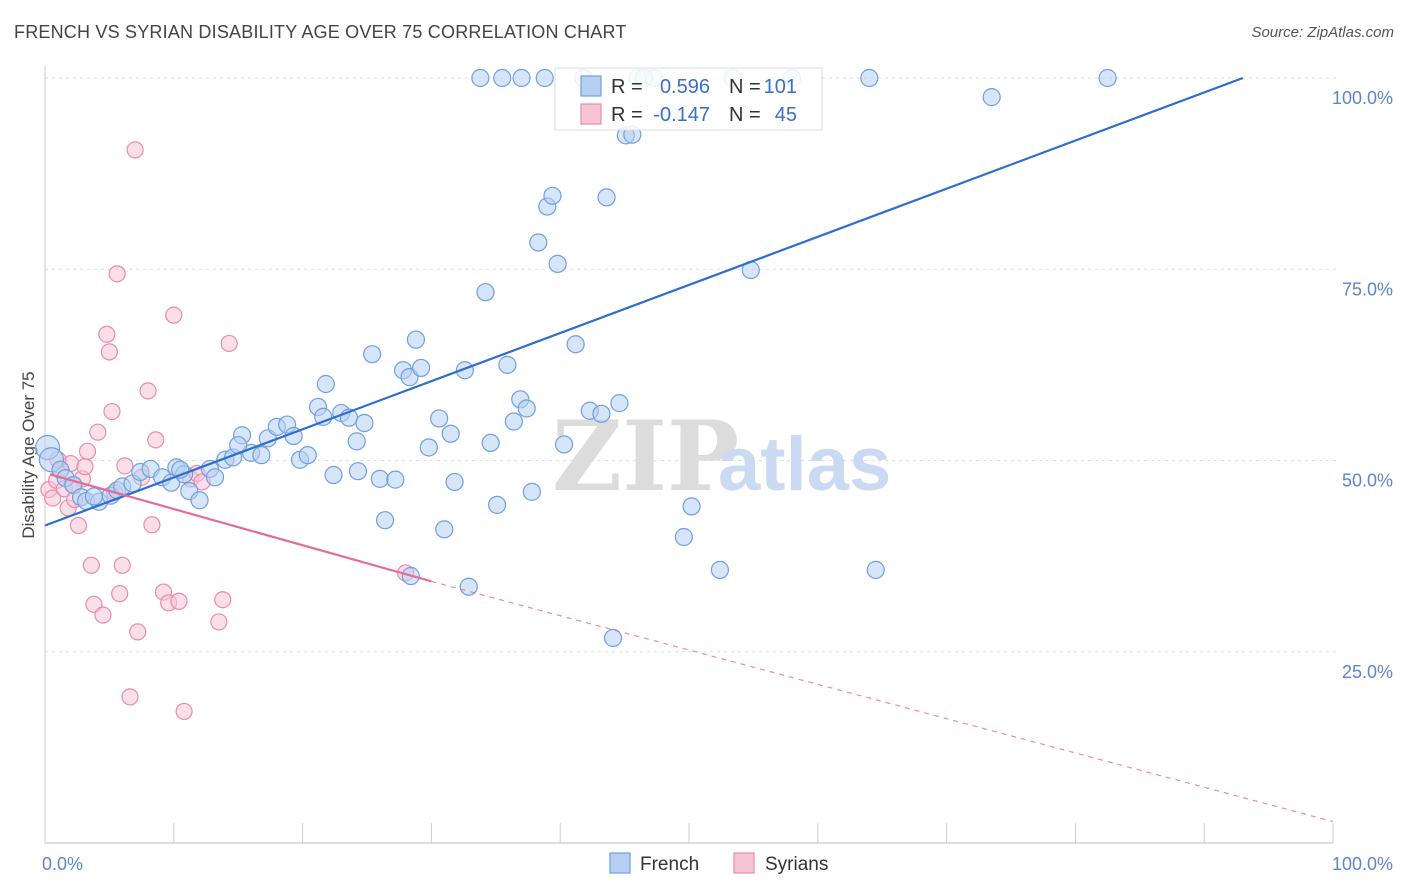  I want to click on legend-r-label: R =, so click(627, 87).